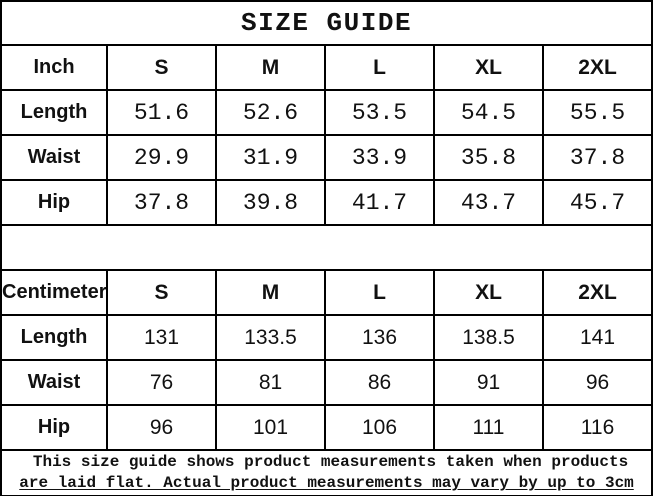  I want to click on inch-hip-value-2xl: 45.7, so click(597, 202).